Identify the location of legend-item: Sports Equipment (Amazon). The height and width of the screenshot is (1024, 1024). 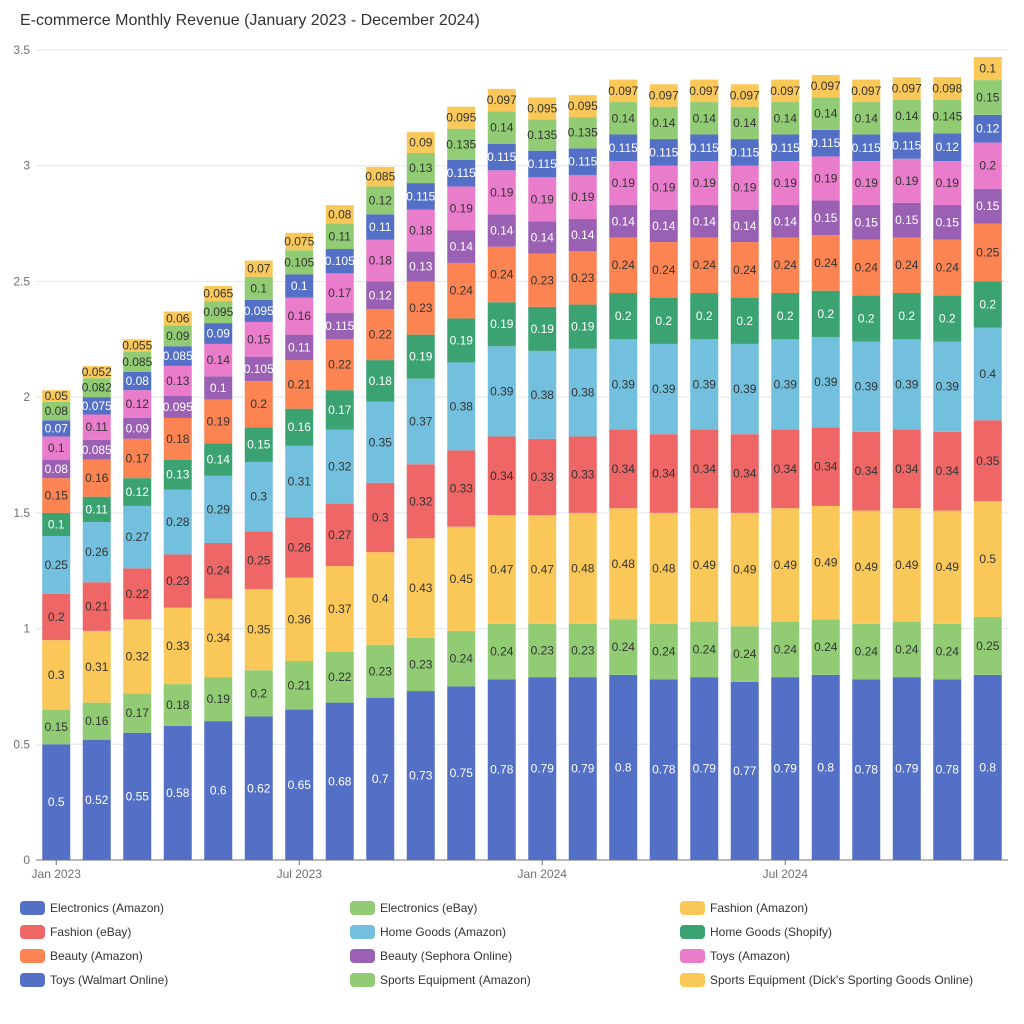
(515, 980).